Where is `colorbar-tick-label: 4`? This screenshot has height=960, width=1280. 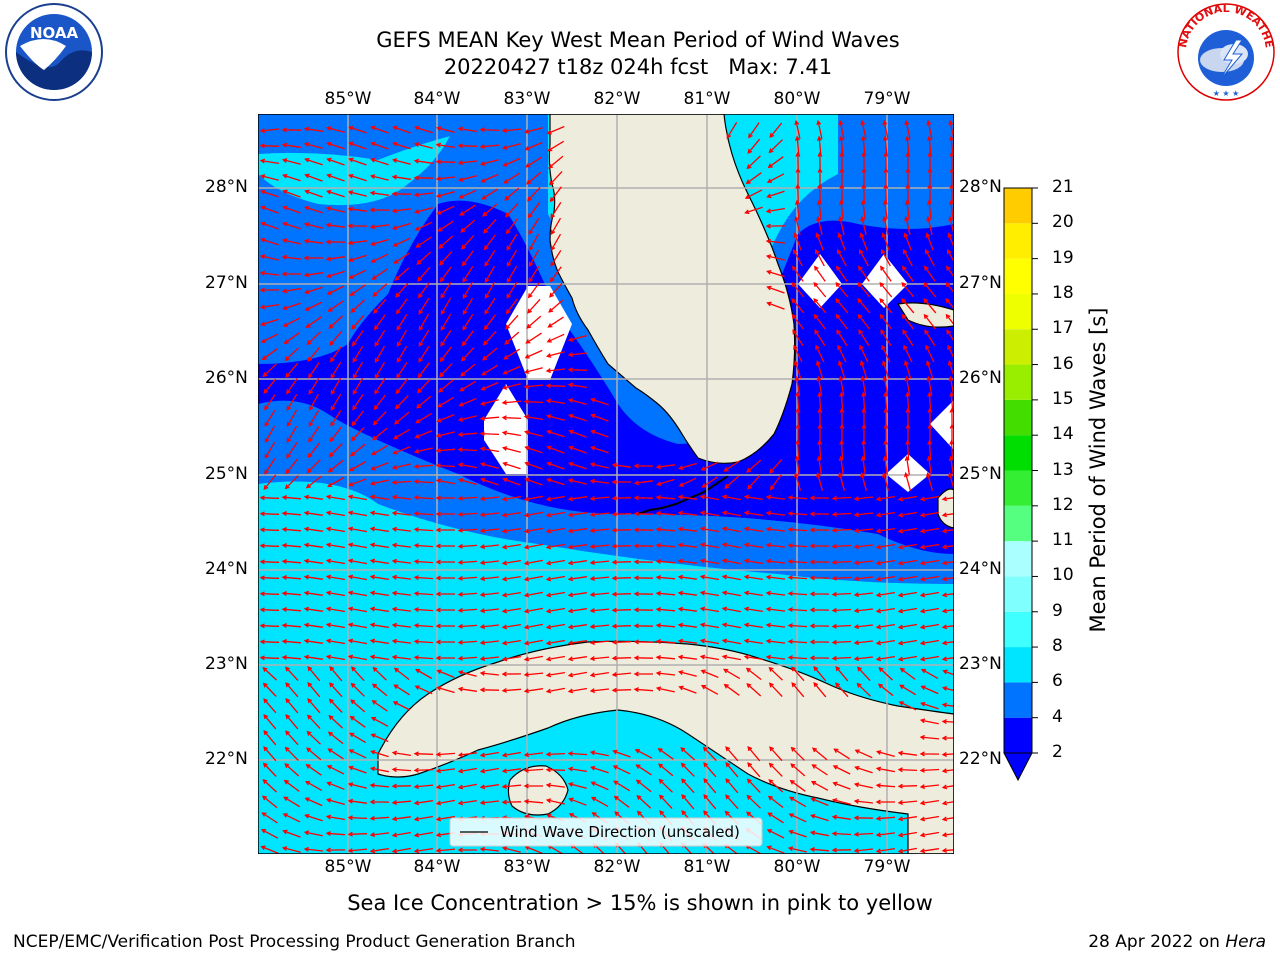 colorbar-tick-label: 4 is located at coordinates (1057, 716).